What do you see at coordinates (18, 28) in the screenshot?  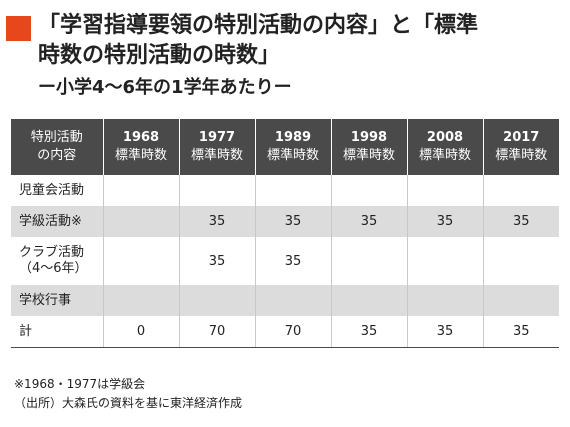 I see `accent-square` at bounding box center [18, 28].